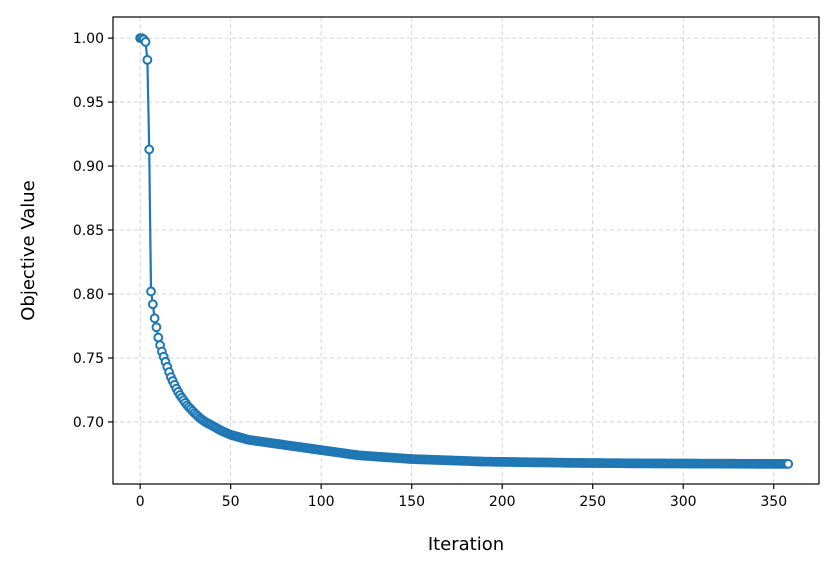  Describe the element at coordinates (592, 502) in the screenshot. I see `x-tick-label: 250` at that location.